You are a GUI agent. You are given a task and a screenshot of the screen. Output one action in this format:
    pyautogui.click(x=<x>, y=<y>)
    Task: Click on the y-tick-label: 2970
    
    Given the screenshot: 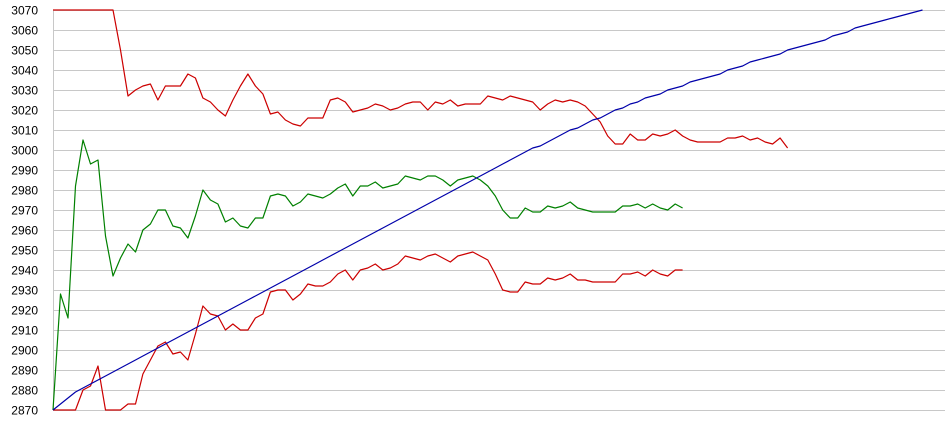 What is the action you would take?
    pyautogui.click(x=24, y=211)
    